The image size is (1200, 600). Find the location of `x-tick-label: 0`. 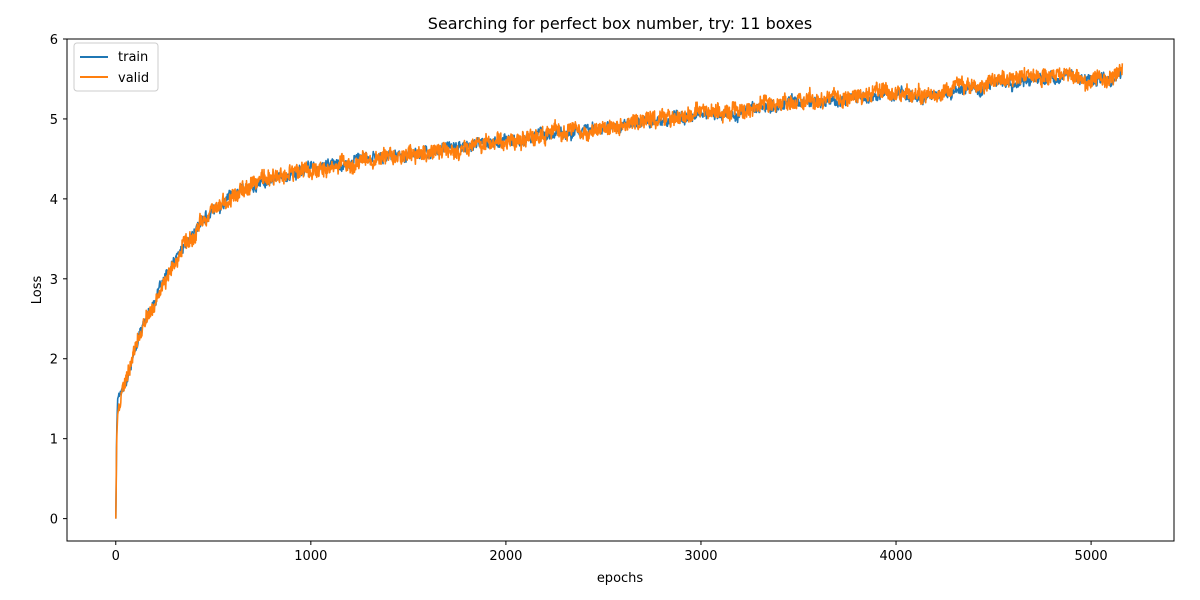

x-tick-label: 0 is located at coordinates (116, 556).